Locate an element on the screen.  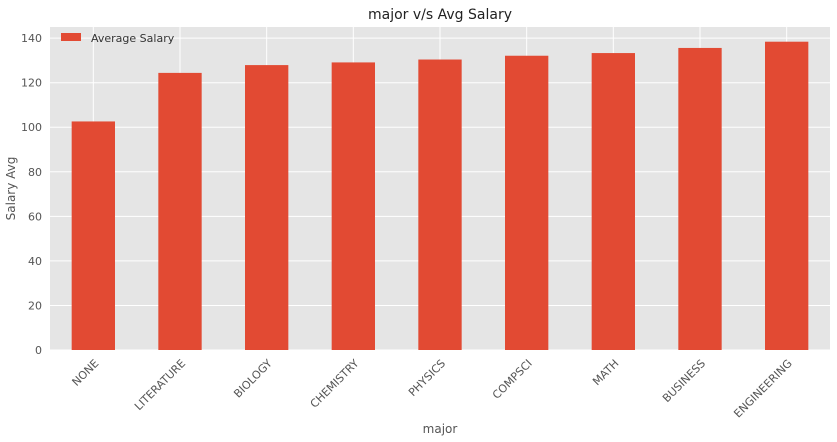
legend: Average Salary is located at coordinates (118, 38).